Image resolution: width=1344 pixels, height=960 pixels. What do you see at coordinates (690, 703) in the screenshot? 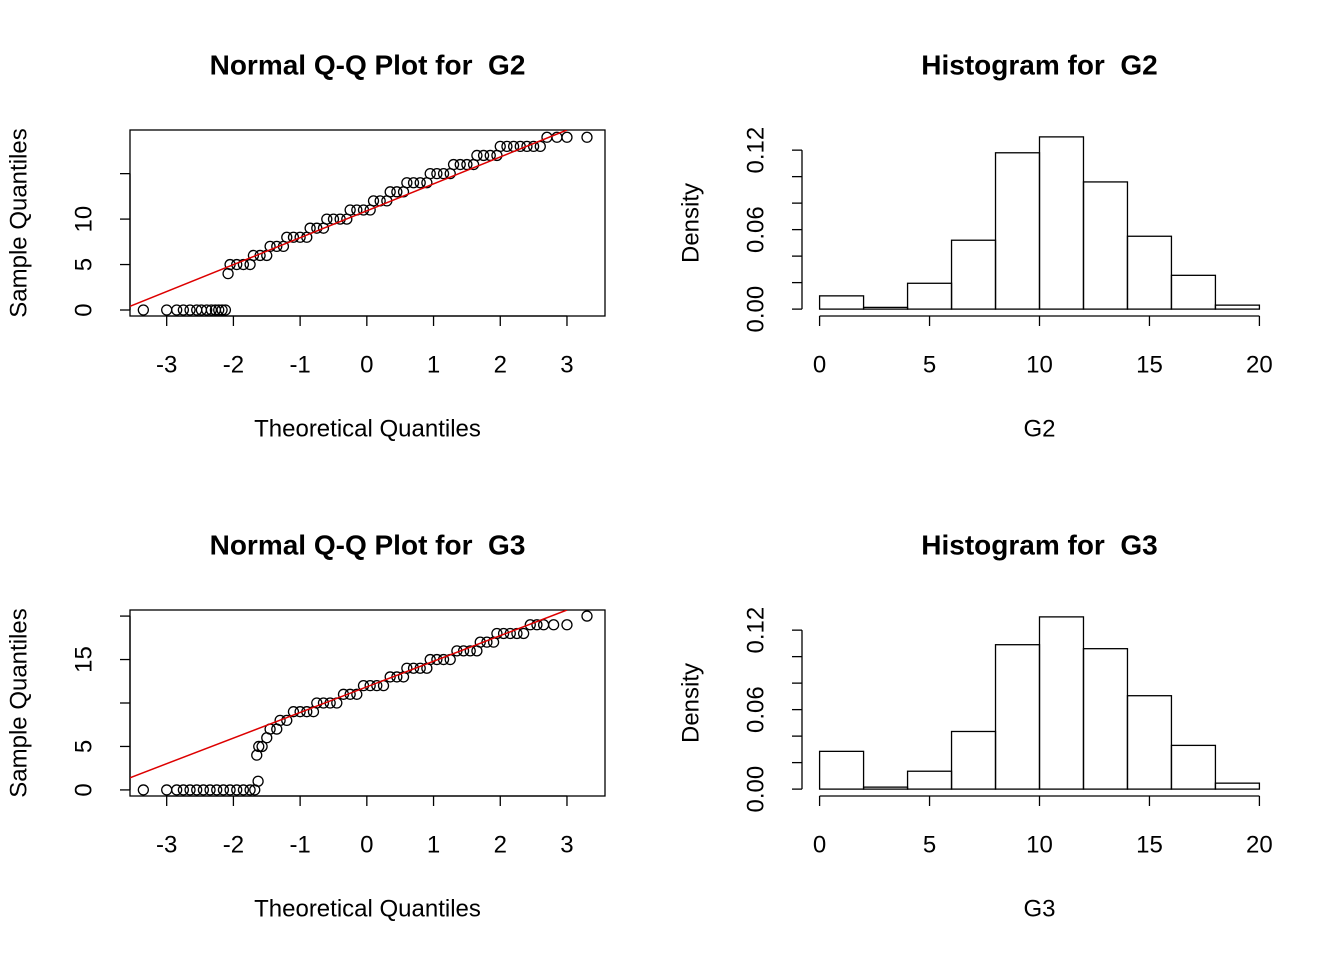
I see `y-axis-label: Density` at bounding box center [690, 703].